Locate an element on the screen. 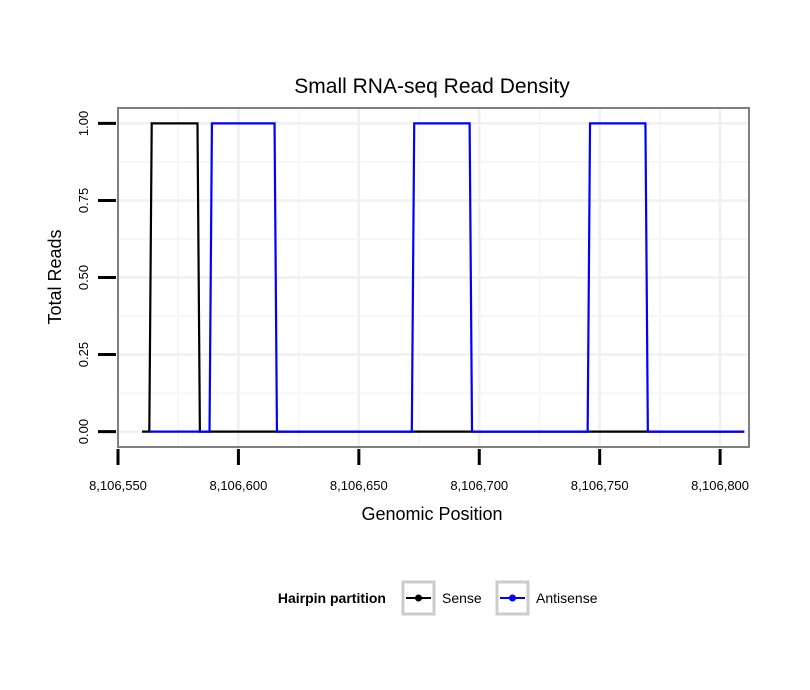  y-tick-label: 0.75 is located at coordinates (83, 200).